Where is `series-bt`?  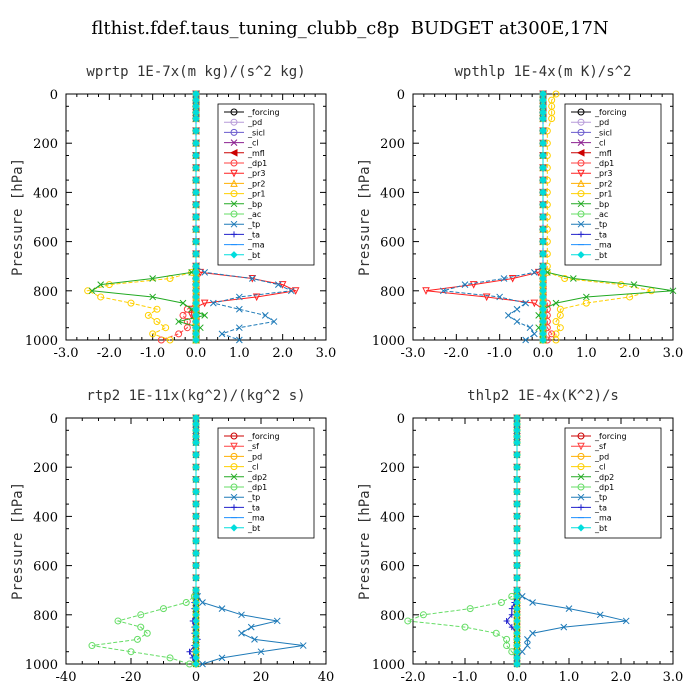 series-bt is located at coordinates (196, 541).